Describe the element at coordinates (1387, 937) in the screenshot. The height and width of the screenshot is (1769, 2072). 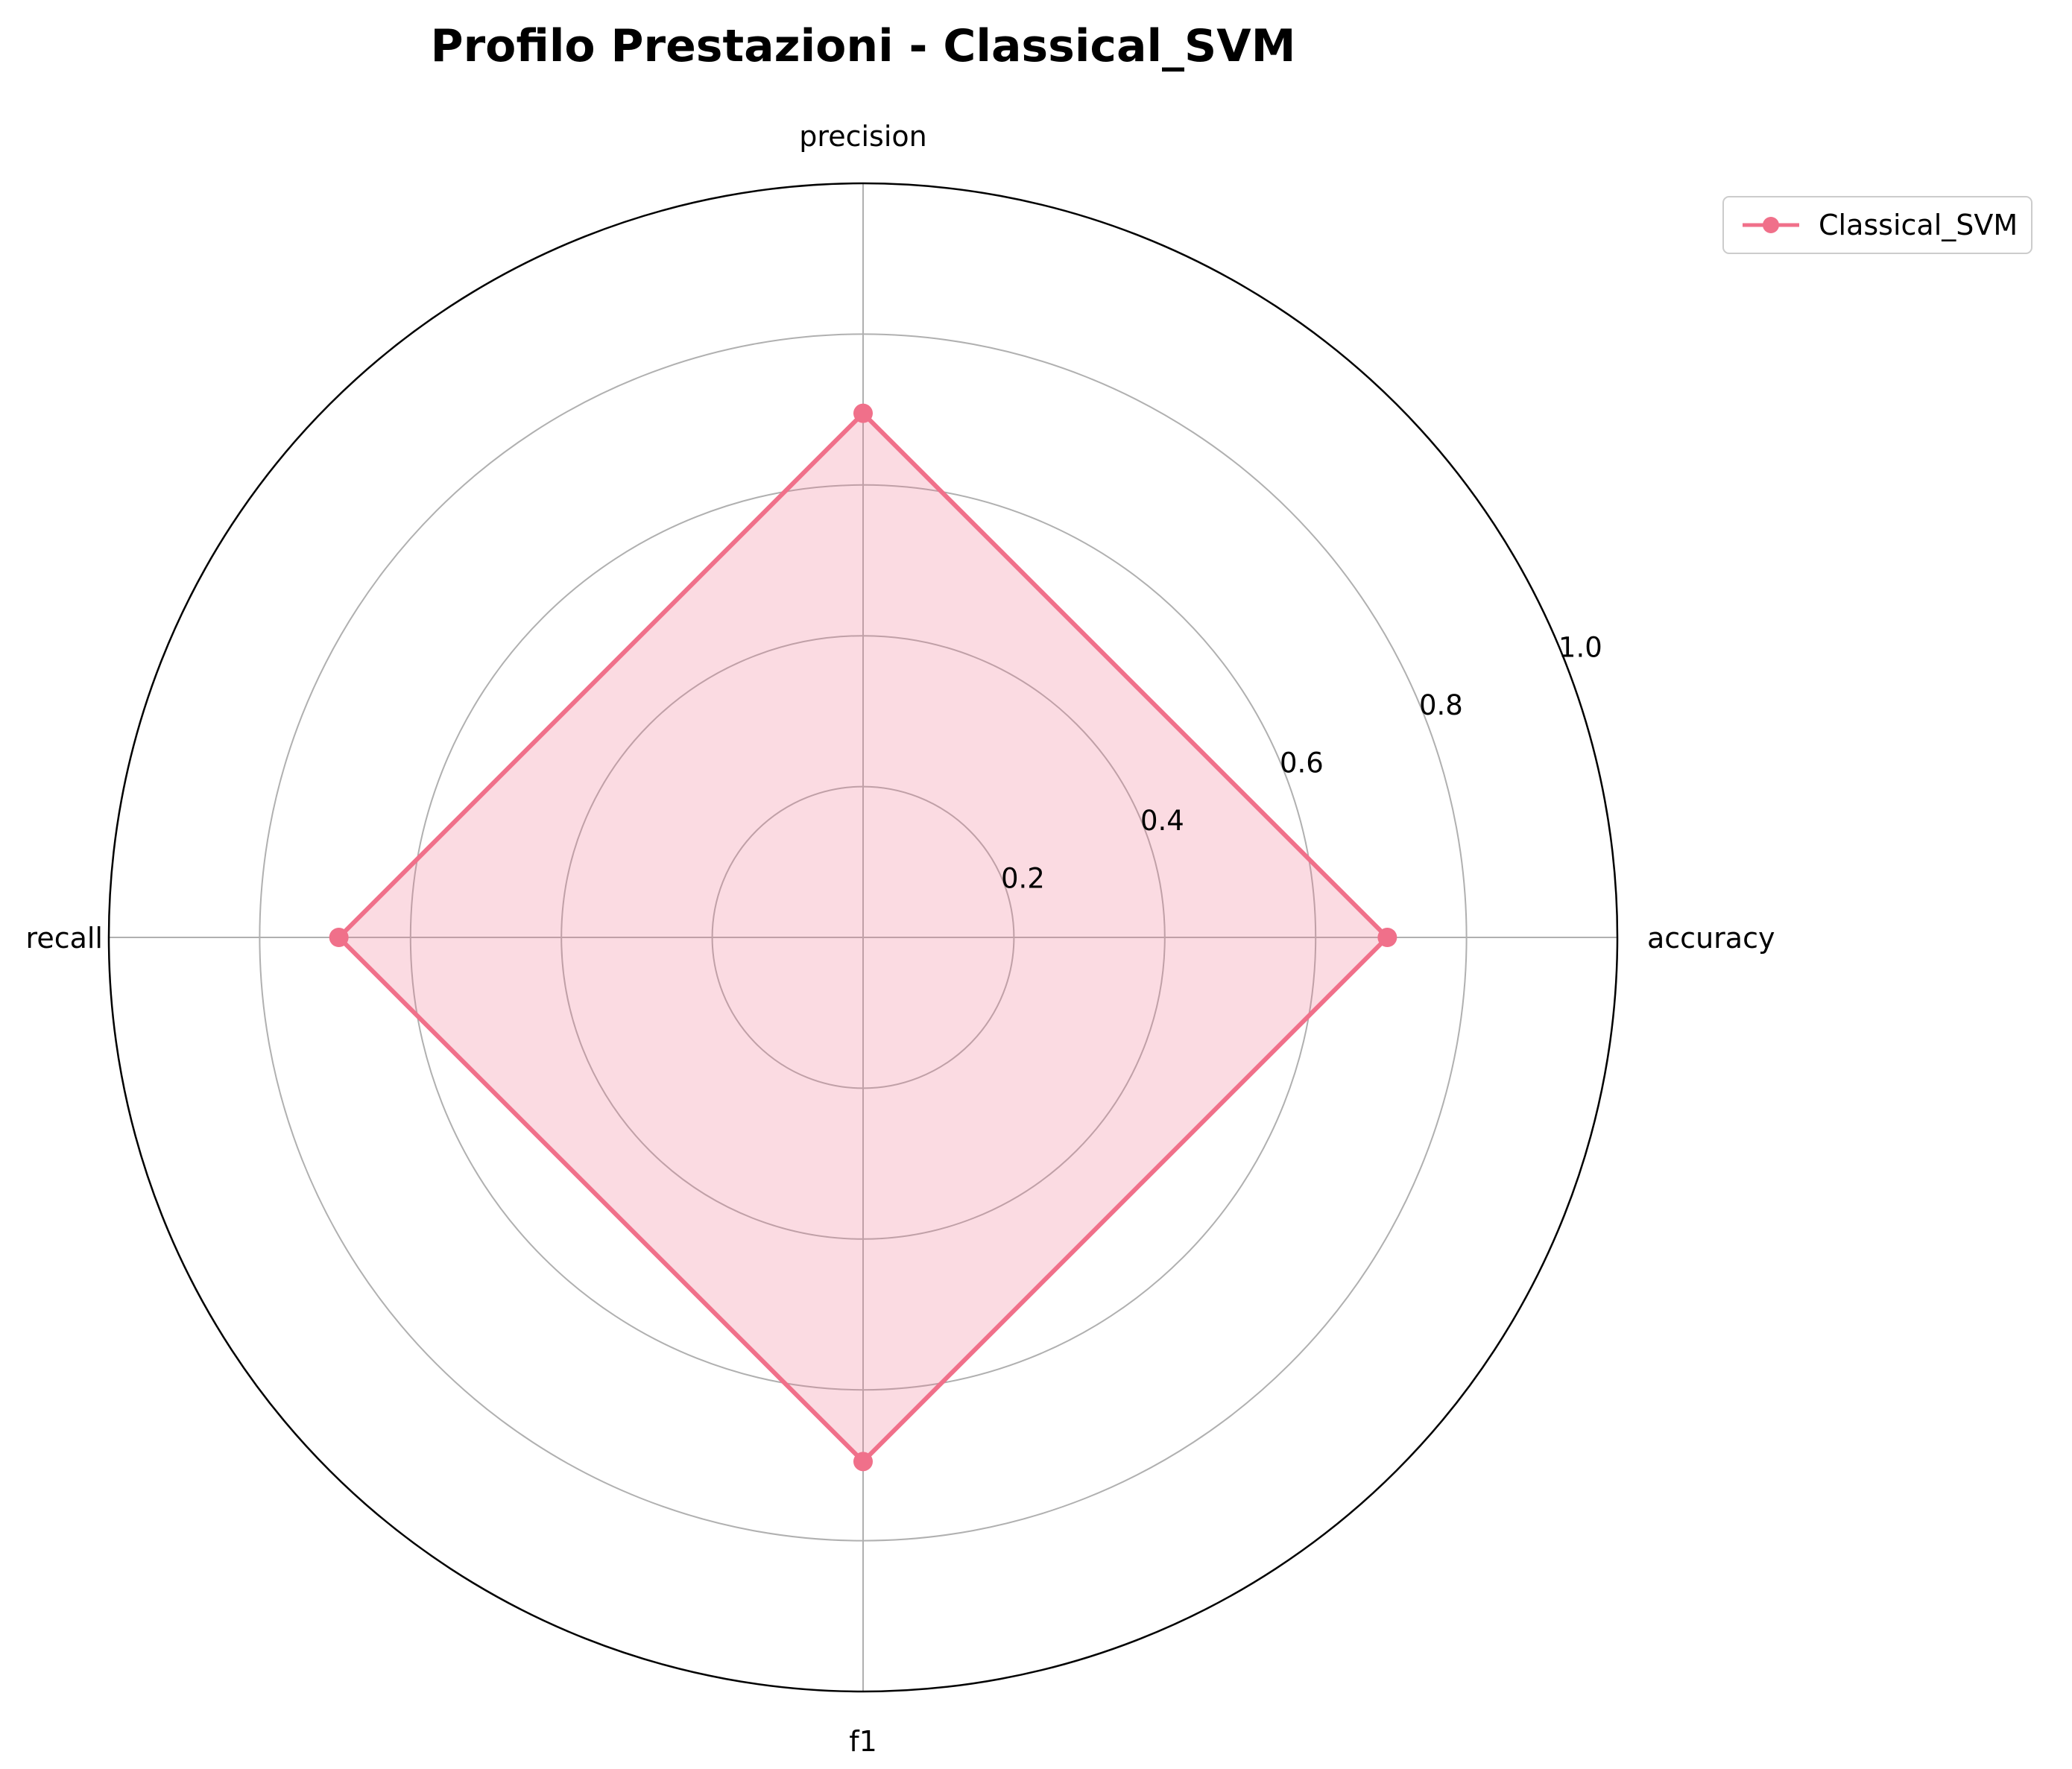
I see `data-point-accuracy` at that location.